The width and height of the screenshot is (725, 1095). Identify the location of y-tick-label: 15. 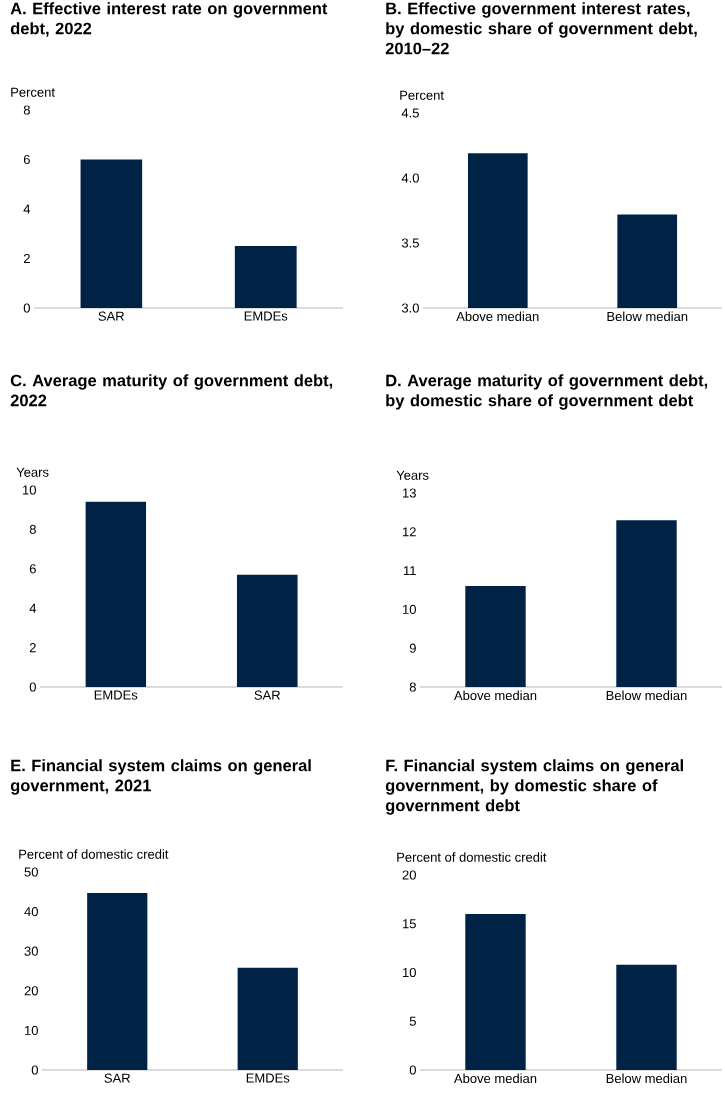
(409, 924).